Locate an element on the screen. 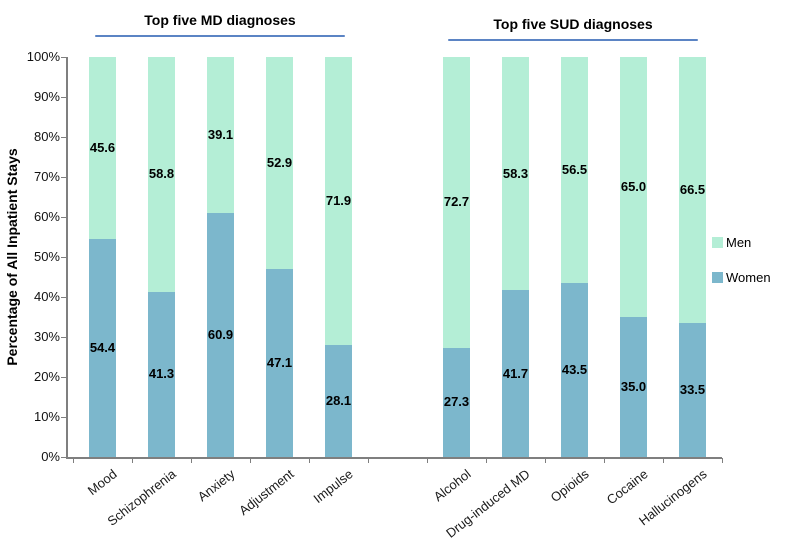  y-axis-line is located at coordinates (67, 257).